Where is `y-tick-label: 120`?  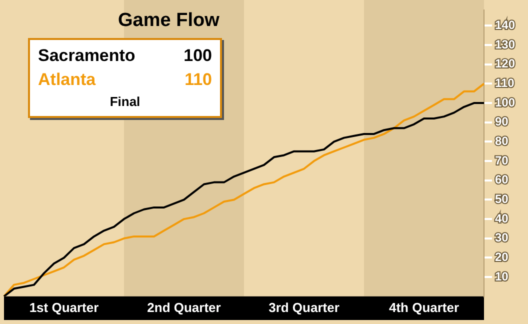 y-tick-label: 120 is located at coordinates (505, 63).